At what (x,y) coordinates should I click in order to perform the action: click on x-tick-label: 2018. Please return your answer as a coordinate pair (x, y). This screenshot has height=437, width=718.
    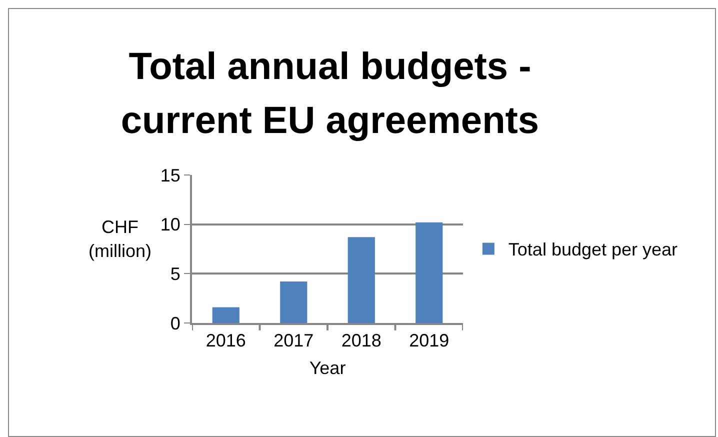
    Looking at the image, I should click on (361, 340).